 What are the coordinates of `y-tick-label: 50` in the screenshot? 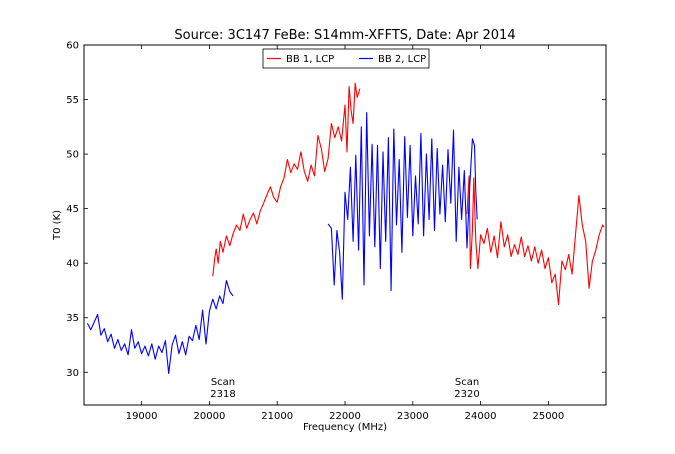 It's located at (72, 155).